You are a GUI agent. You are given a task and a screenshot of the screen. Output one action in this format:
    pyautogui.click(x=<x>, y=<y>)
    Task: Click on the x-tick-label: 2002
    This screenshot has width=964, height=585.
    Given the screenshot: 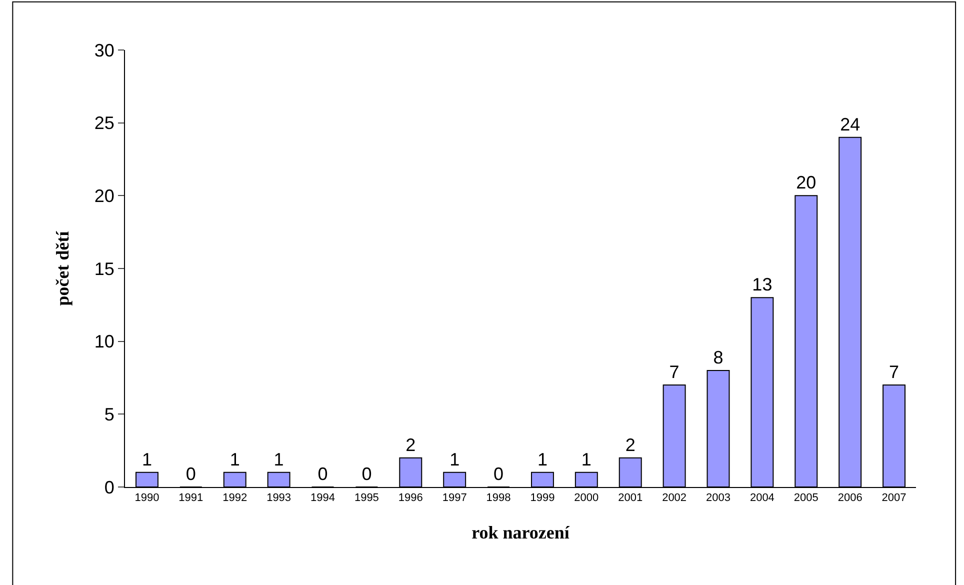 What is the action you would take?
    pyautogui.click(x=674, y=498)
    